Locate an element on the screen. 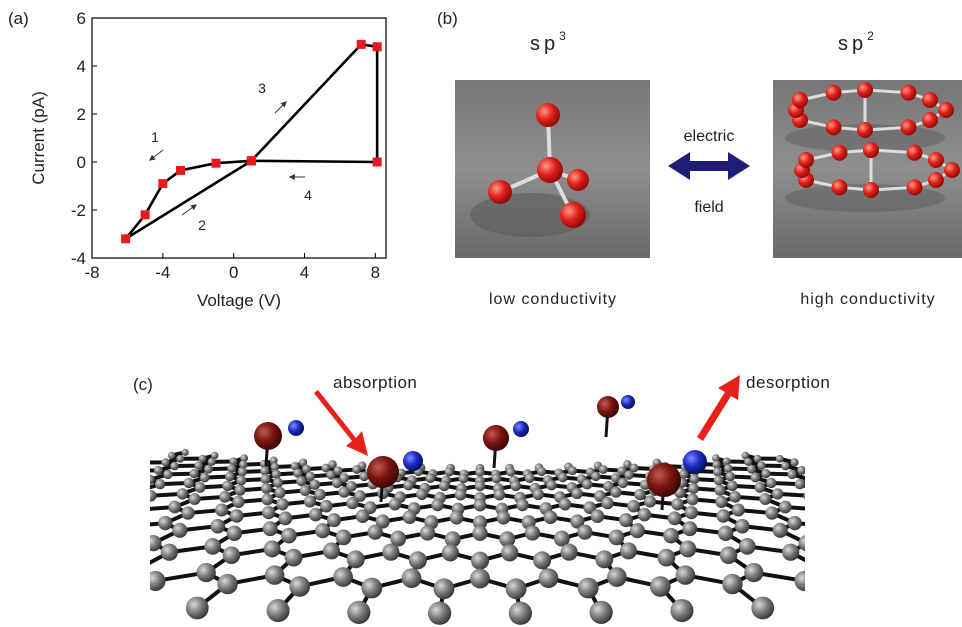 This screenshot has width=962, height=627. caption: low conductivity is located at coordinates (553, 299).